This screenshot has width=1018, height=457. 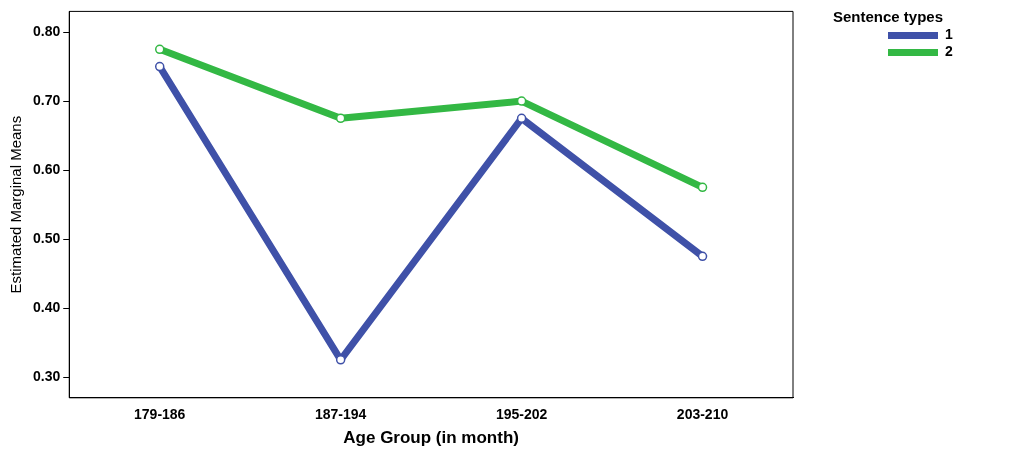 What do you see at coordinates (340, 414) in the screenshot?
I see `x-tick-label: 187-194` at bounding box center [340, 414].